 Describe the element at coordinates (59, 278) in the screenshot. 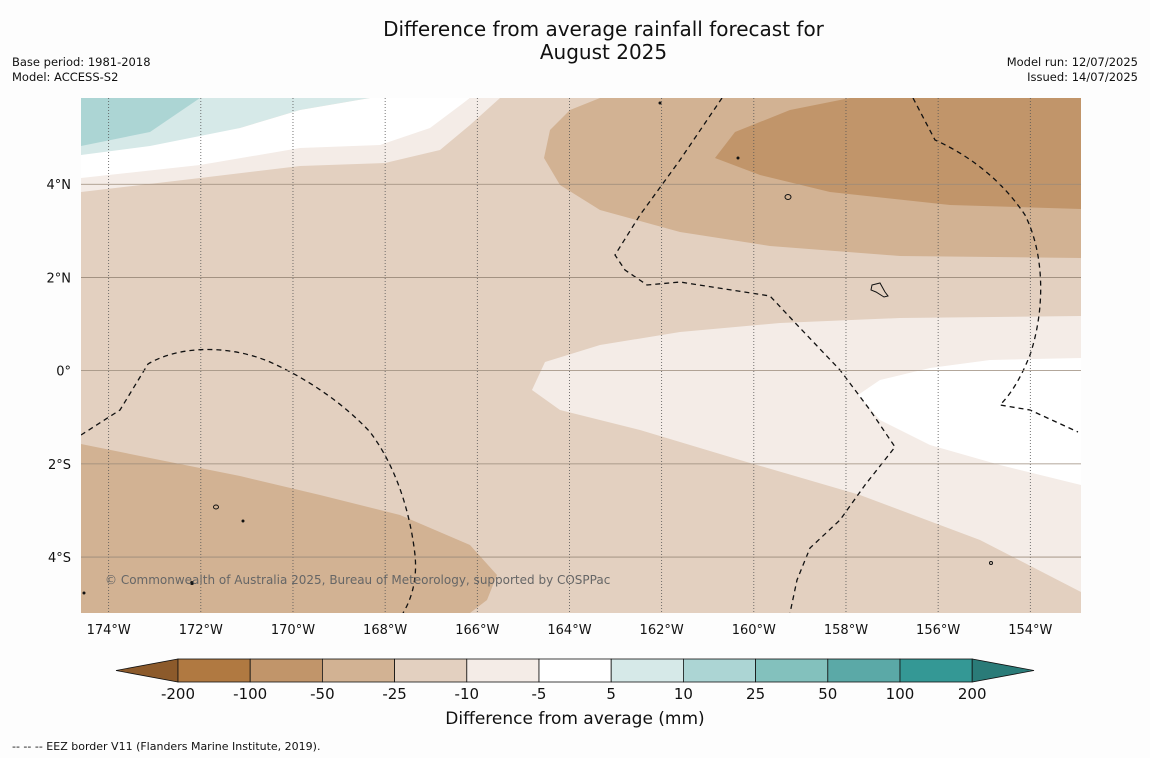

I see `lat-tick-label: 2°N` at that location.